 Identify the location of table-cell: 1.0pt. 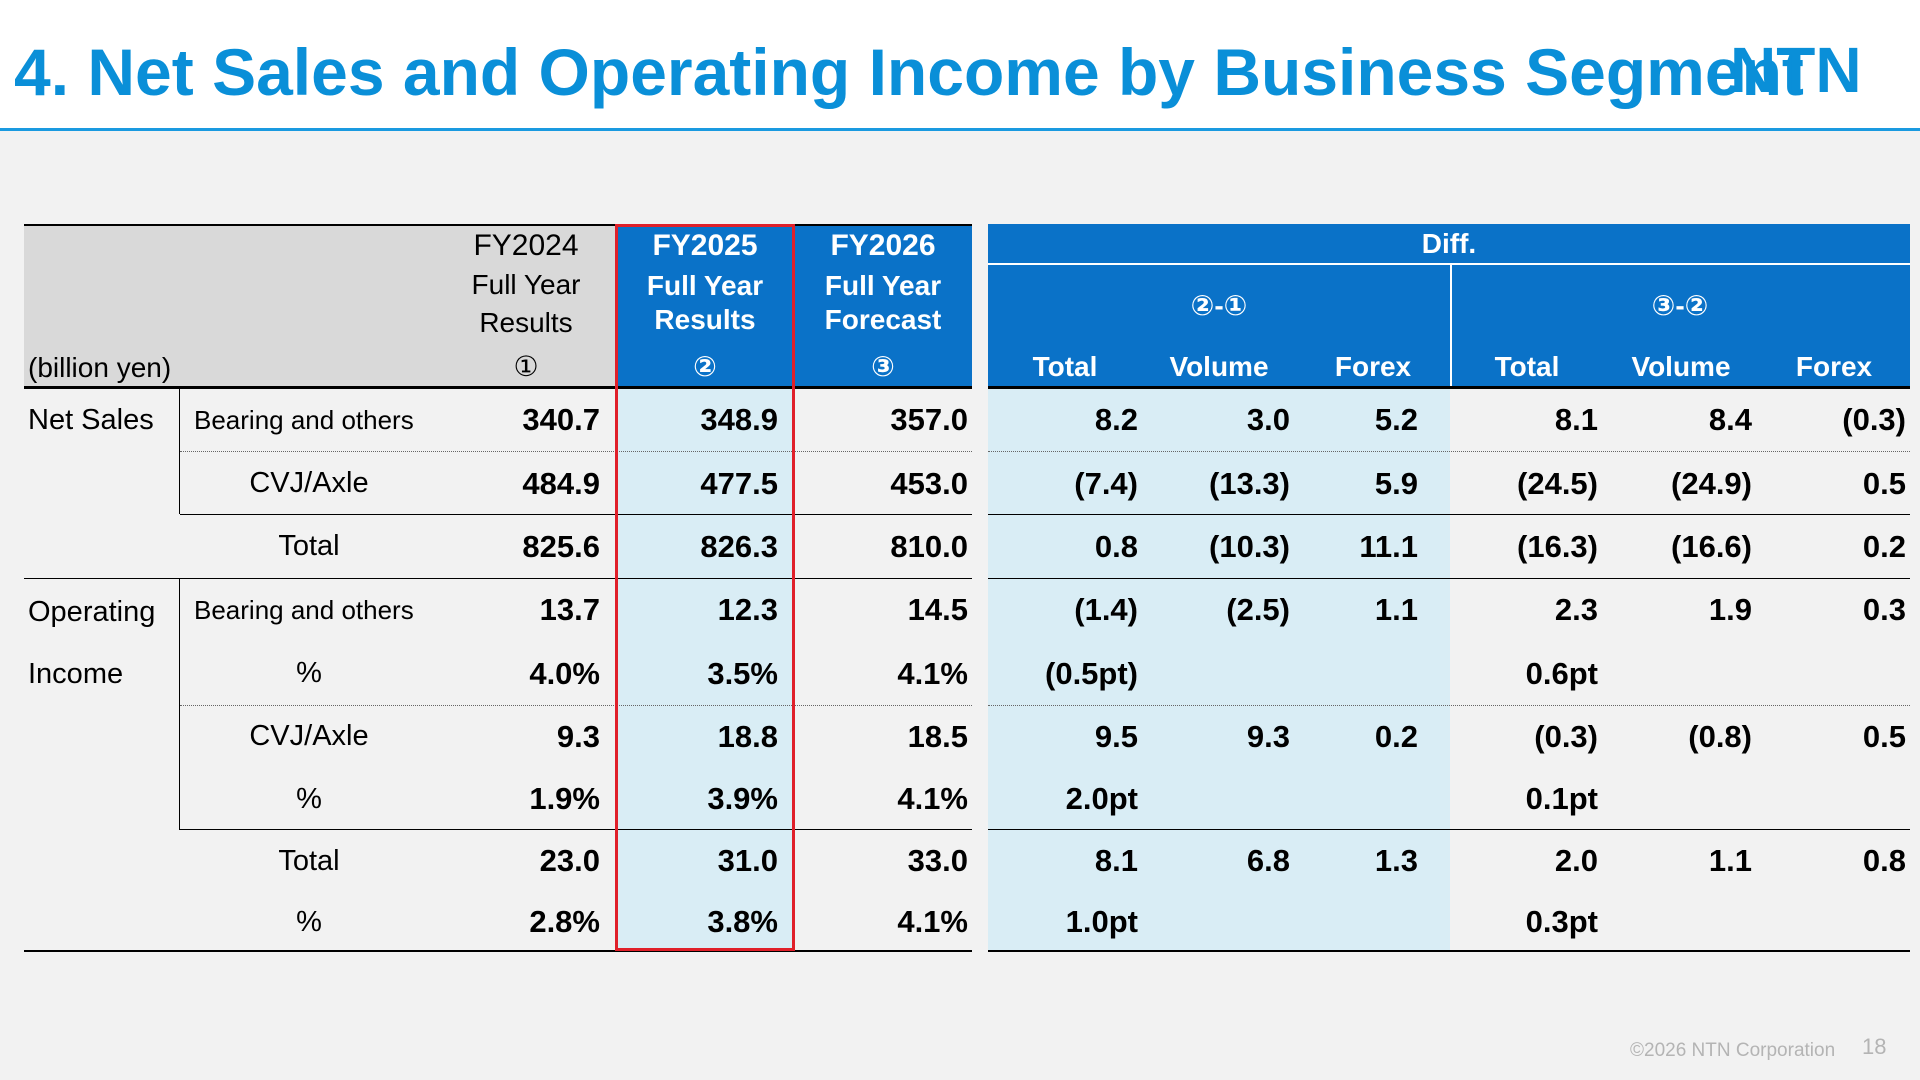
(1101, 921).